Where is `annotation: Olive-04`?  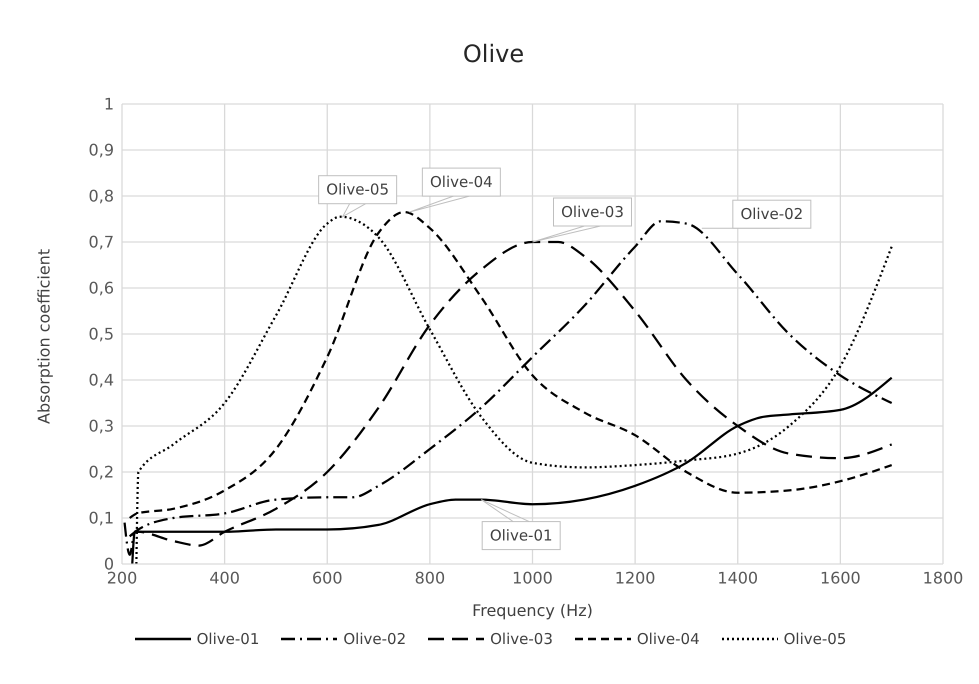 annotation: Olive-04 is located at coordinates (461, 182).